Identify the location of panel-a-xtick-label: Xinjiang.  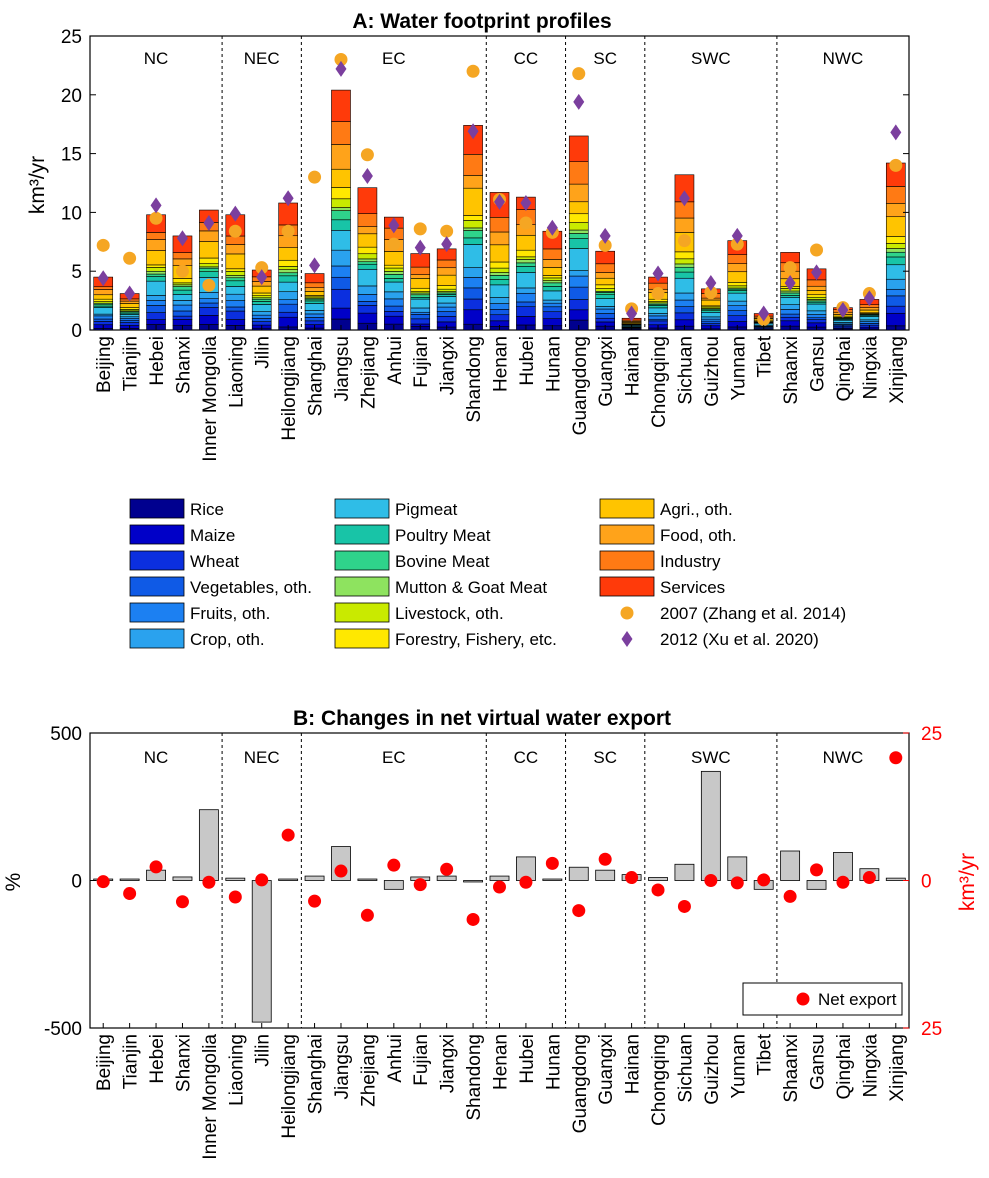
(897, 370).